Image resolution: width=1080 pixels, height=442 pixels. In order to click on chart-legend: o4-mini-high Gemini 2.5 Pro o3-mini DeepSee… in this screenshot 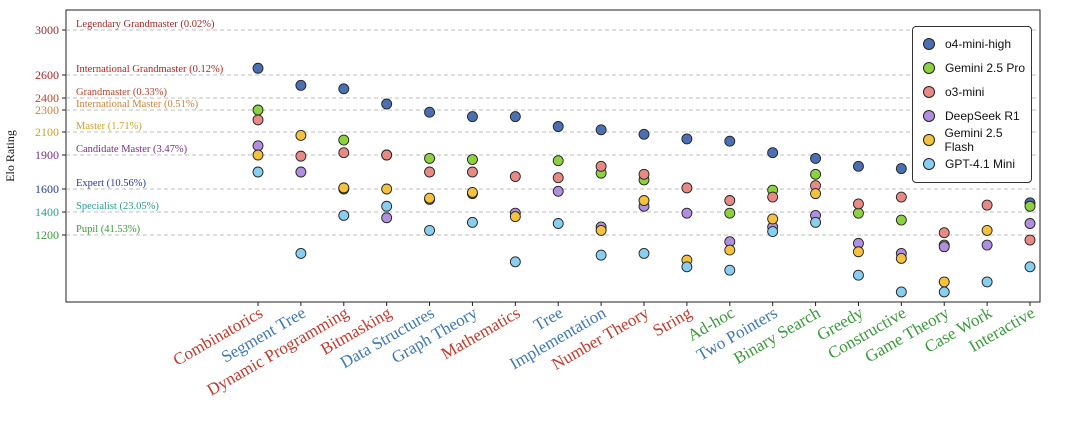, I will do `click(972, 104)`.